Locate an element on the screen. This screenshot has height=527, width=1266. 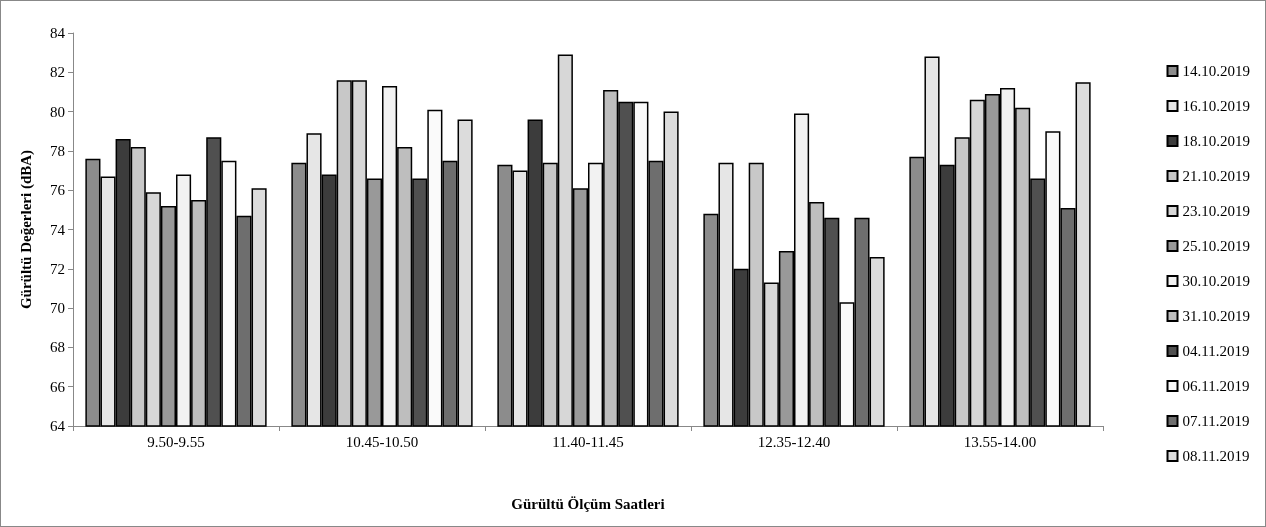
x-tick-label: 9.50-9.55 is located at coordinates (176, 441).